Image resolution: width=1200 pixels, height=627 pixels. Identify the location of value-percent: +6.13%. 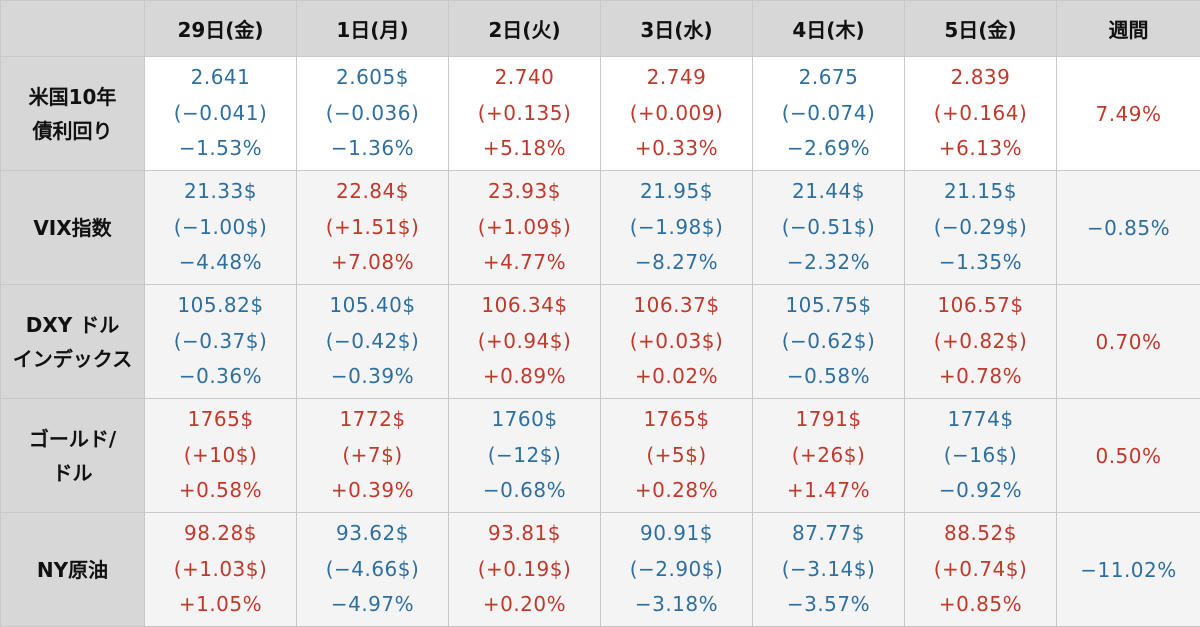
(980, 149).